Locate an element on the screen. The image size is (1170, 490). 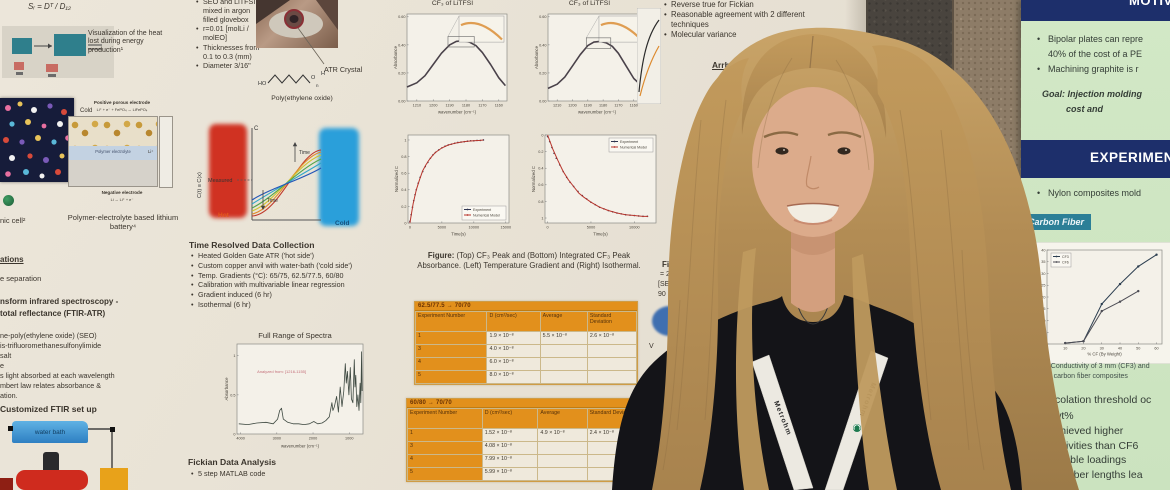
necklace is located at coordinates (813, 313).